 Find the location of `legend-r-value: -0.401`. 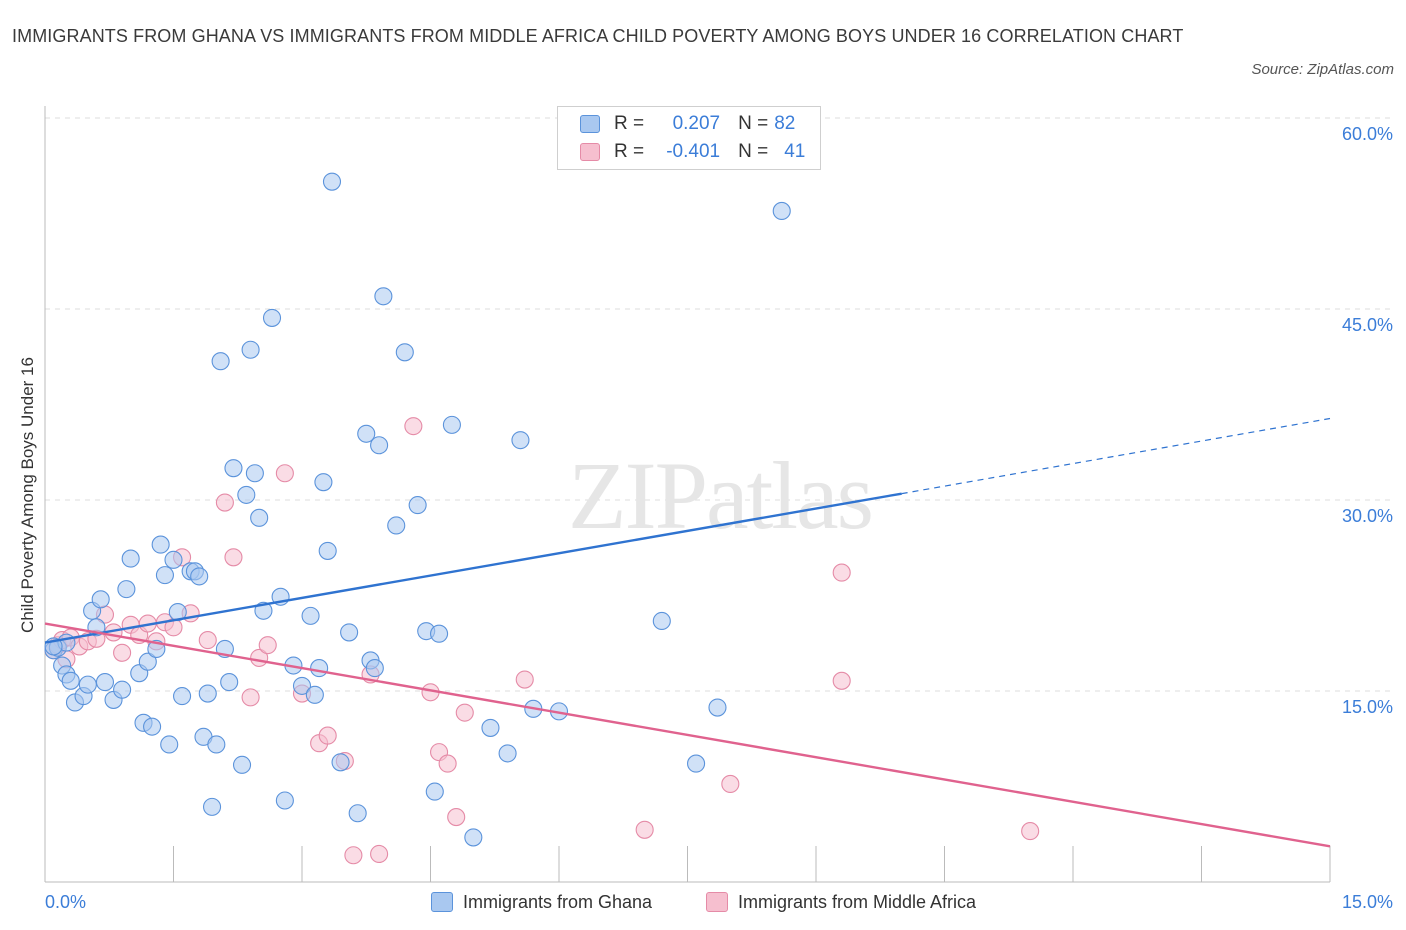

legend-r-value: -0.401 is located at coordinates (693, 151).